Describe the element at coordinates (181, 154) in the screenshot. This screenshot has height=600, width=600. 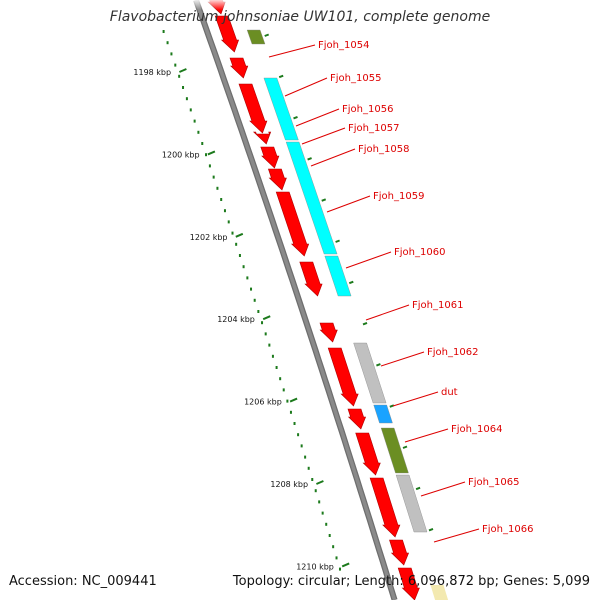
I see `scale-tick-label: 1200 kbp` at that location.